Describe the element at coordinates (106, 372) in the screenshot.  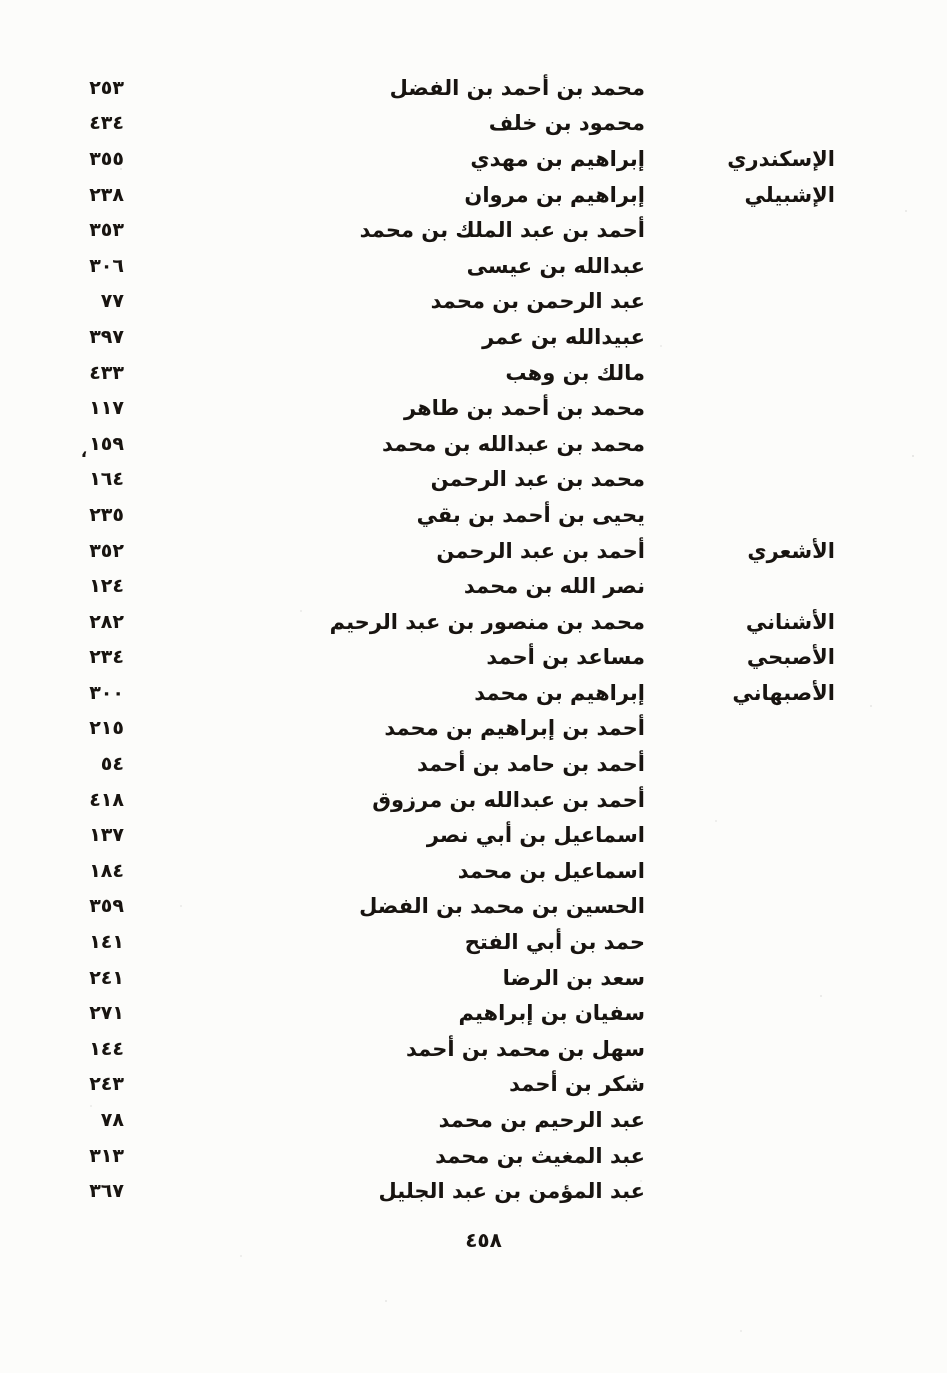
I see `page-ref-number: ٤٣٣` at that location.